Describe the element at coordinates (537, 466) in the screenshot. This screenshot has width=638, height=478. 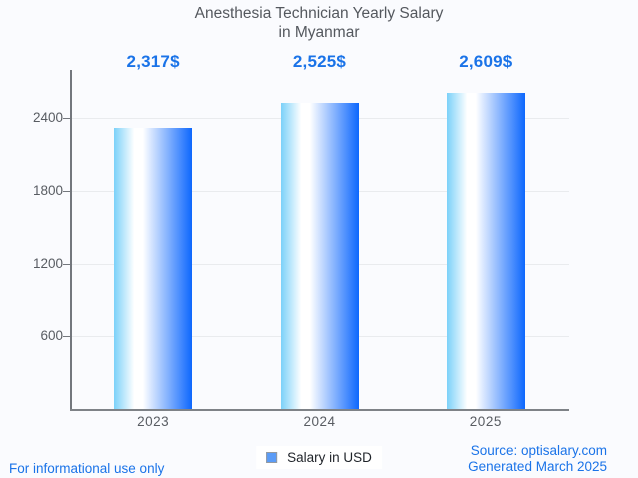
I see `generated-date: Generated March 2025` at that location.